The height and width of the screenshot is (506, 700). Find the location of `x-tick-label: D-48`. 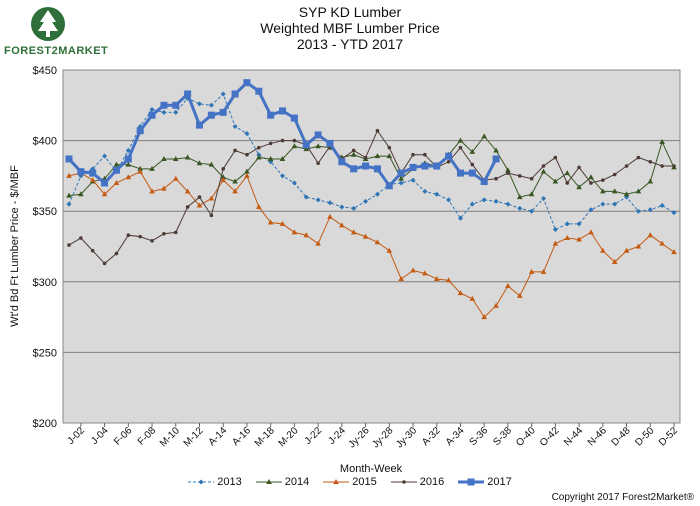

x-tick-label: D-48 is located at coordinates (621, 436).